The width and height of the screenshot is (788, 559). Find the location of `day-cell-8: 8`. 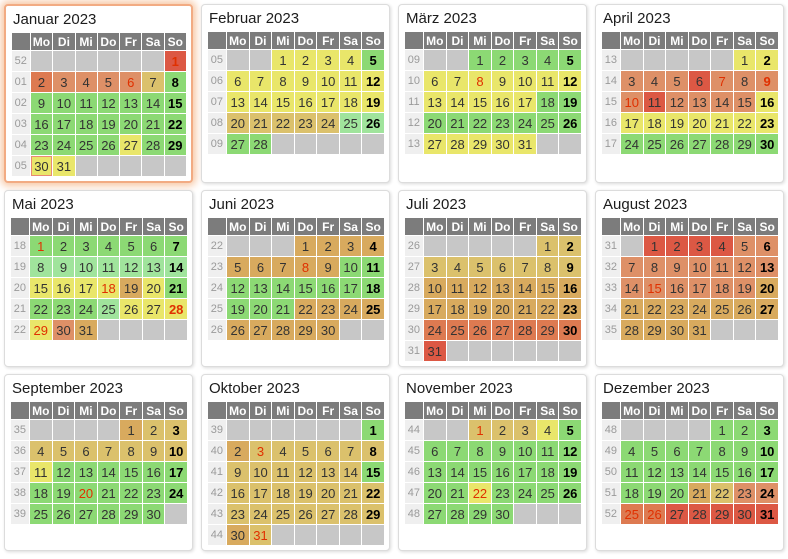

day-cell-8: 8 is located at coordinates (654, 267).